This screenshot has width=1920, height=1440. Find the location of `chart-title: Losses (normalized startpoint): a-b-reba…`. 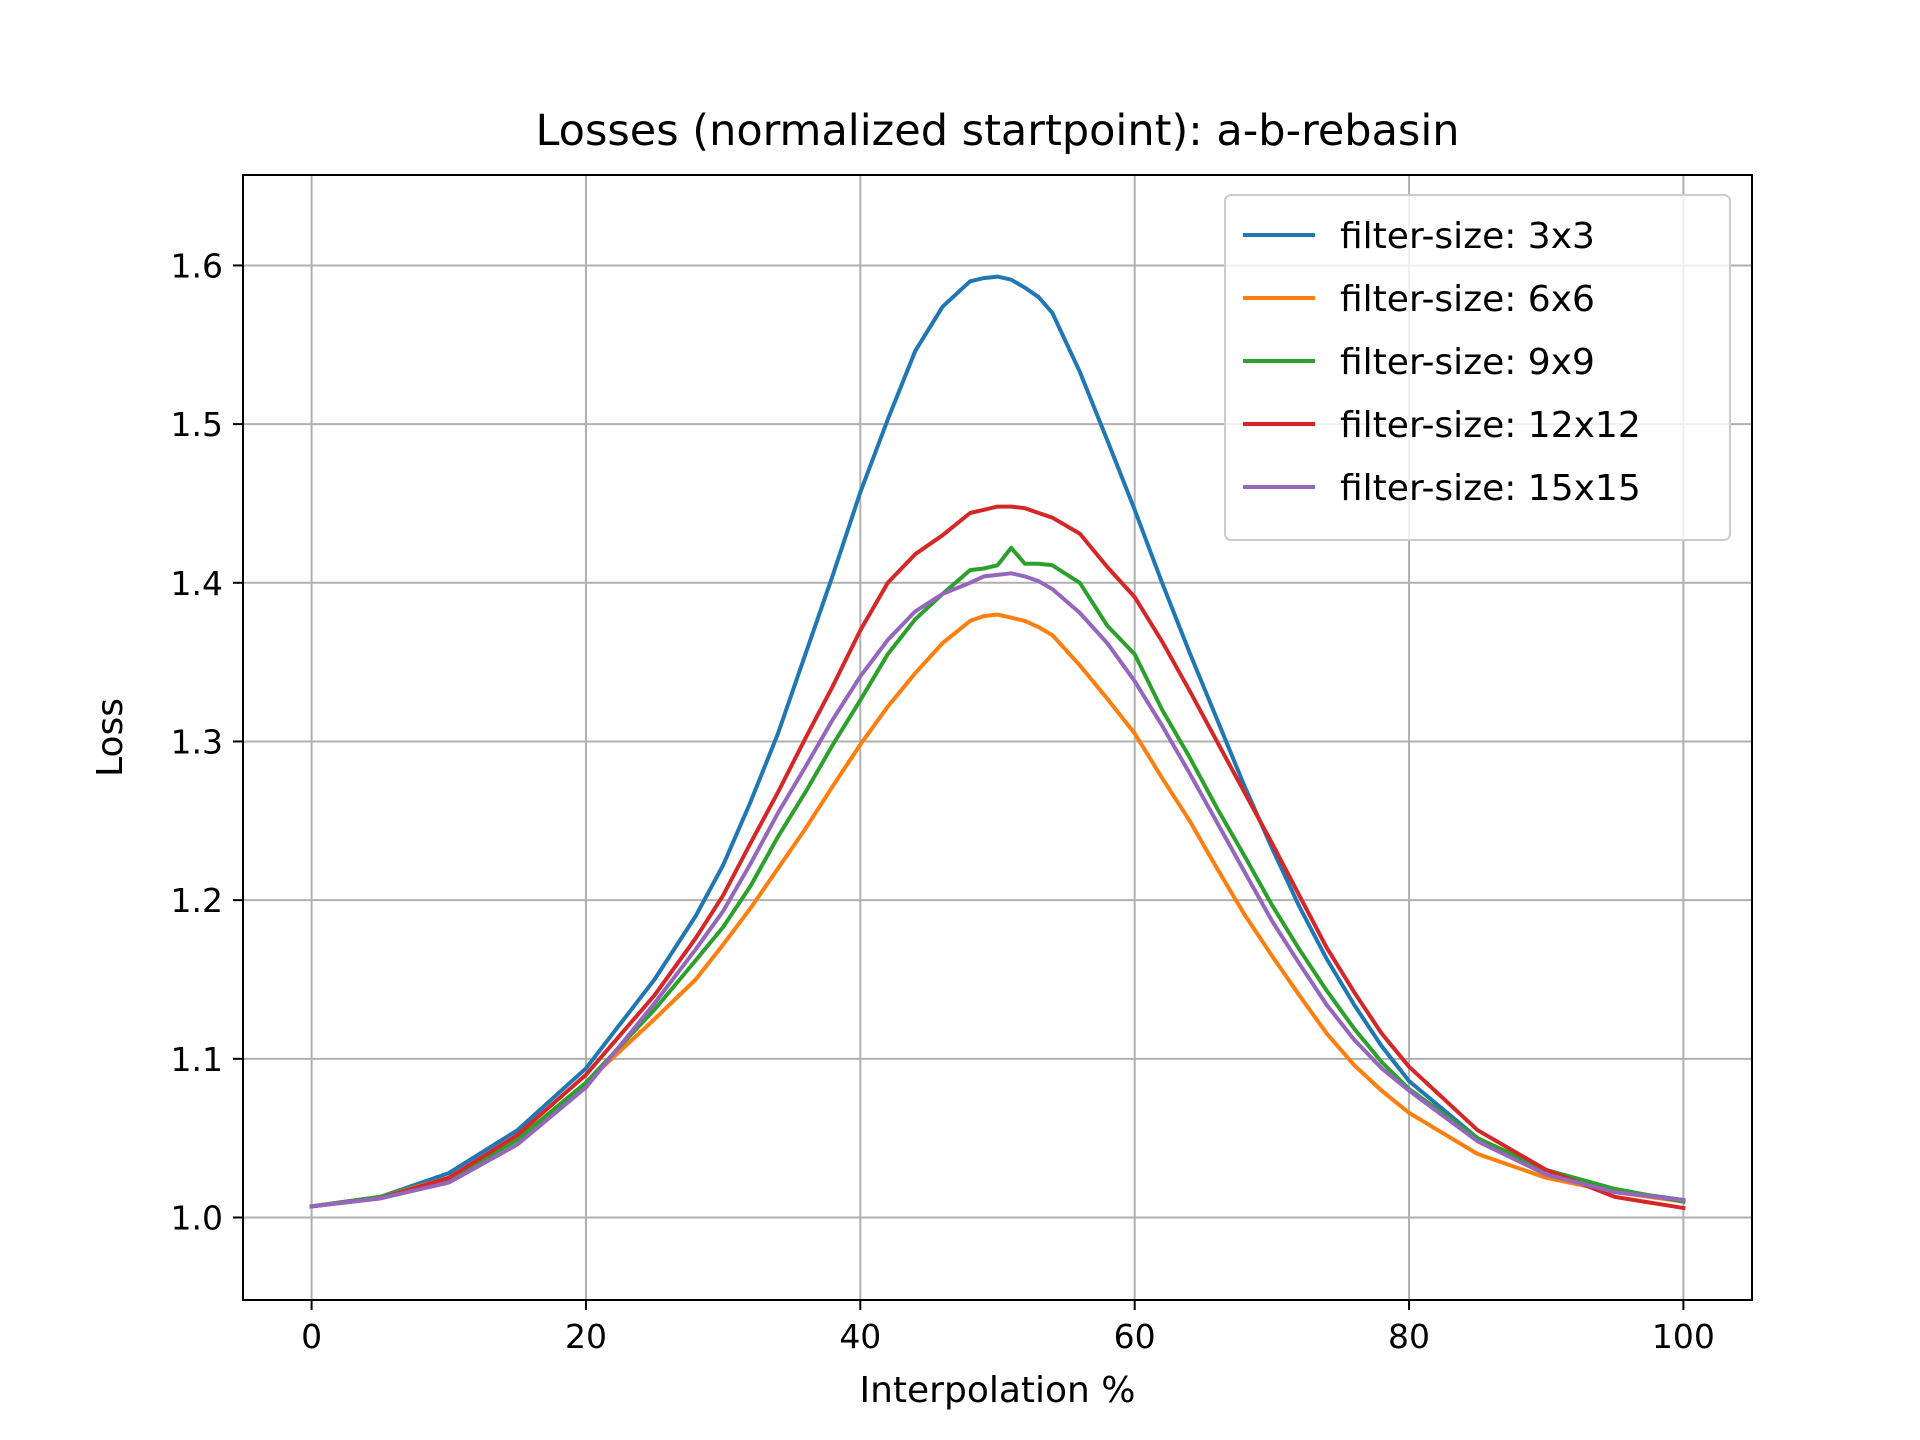

chart-title: Losses (normalized startpoint): a-b-reba… is located at coordinates (997, 131).